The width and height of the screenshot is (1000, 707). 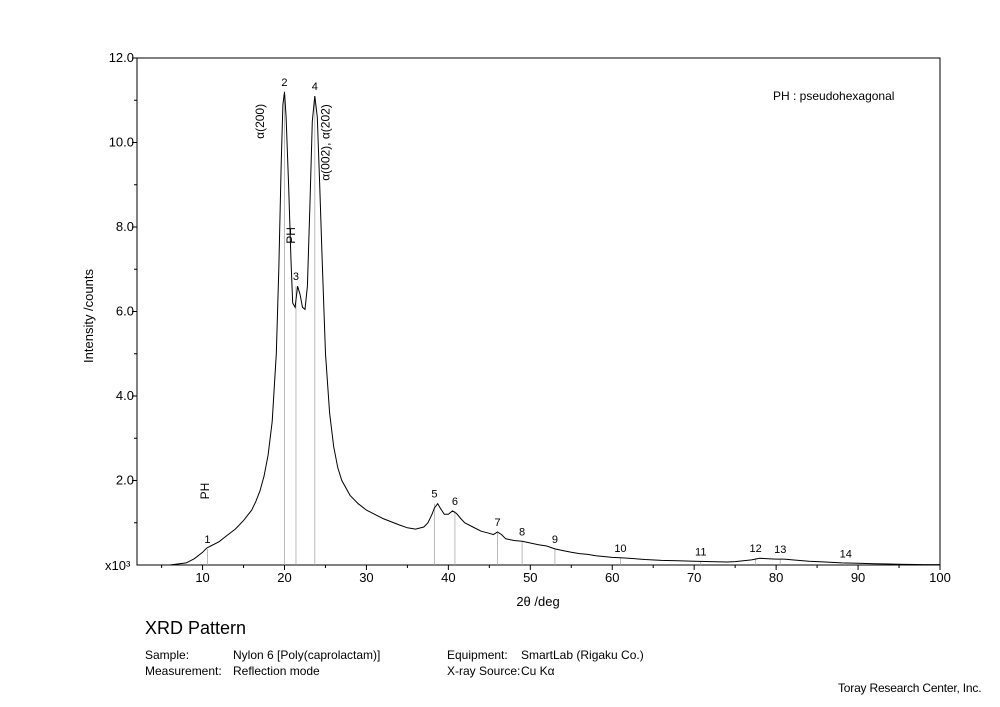 What do you see at coordinates (910, 688) in the screenshot?
I see `company-logo: Toray Research Center, Inc.` at bounding box center [910, 688].